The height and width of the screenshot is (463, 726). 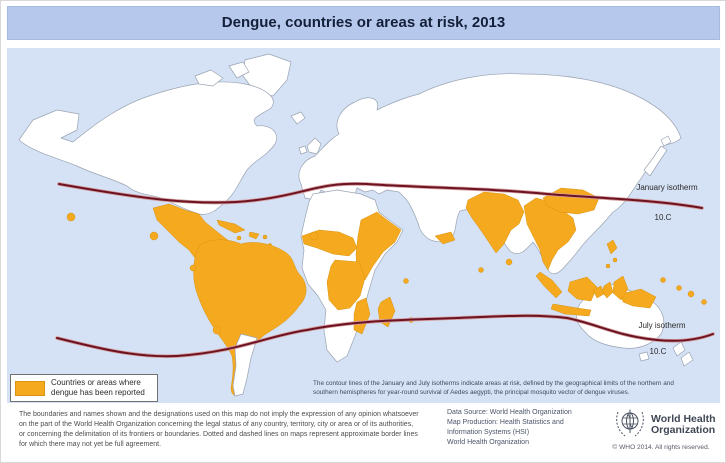 What do you see at coordinates (620, 288) in the screenshot?
I see `risk-cape-york` at bounding box center [620, 288].